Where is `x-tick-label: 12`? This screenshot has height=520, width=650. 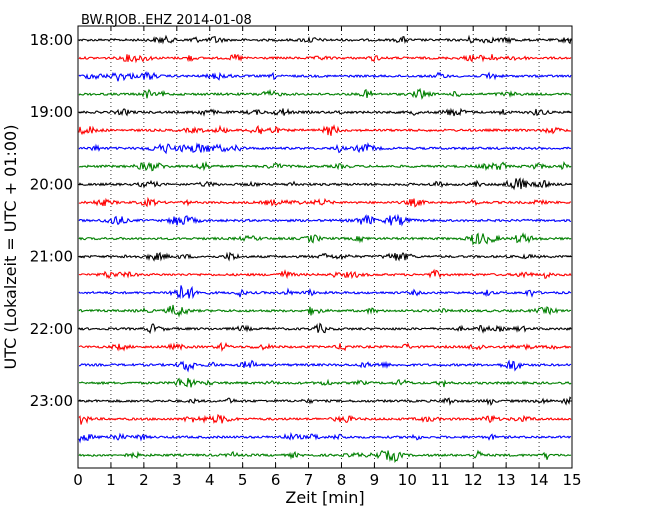 x-tick-label: 12 is located at coordinates (473, 480).